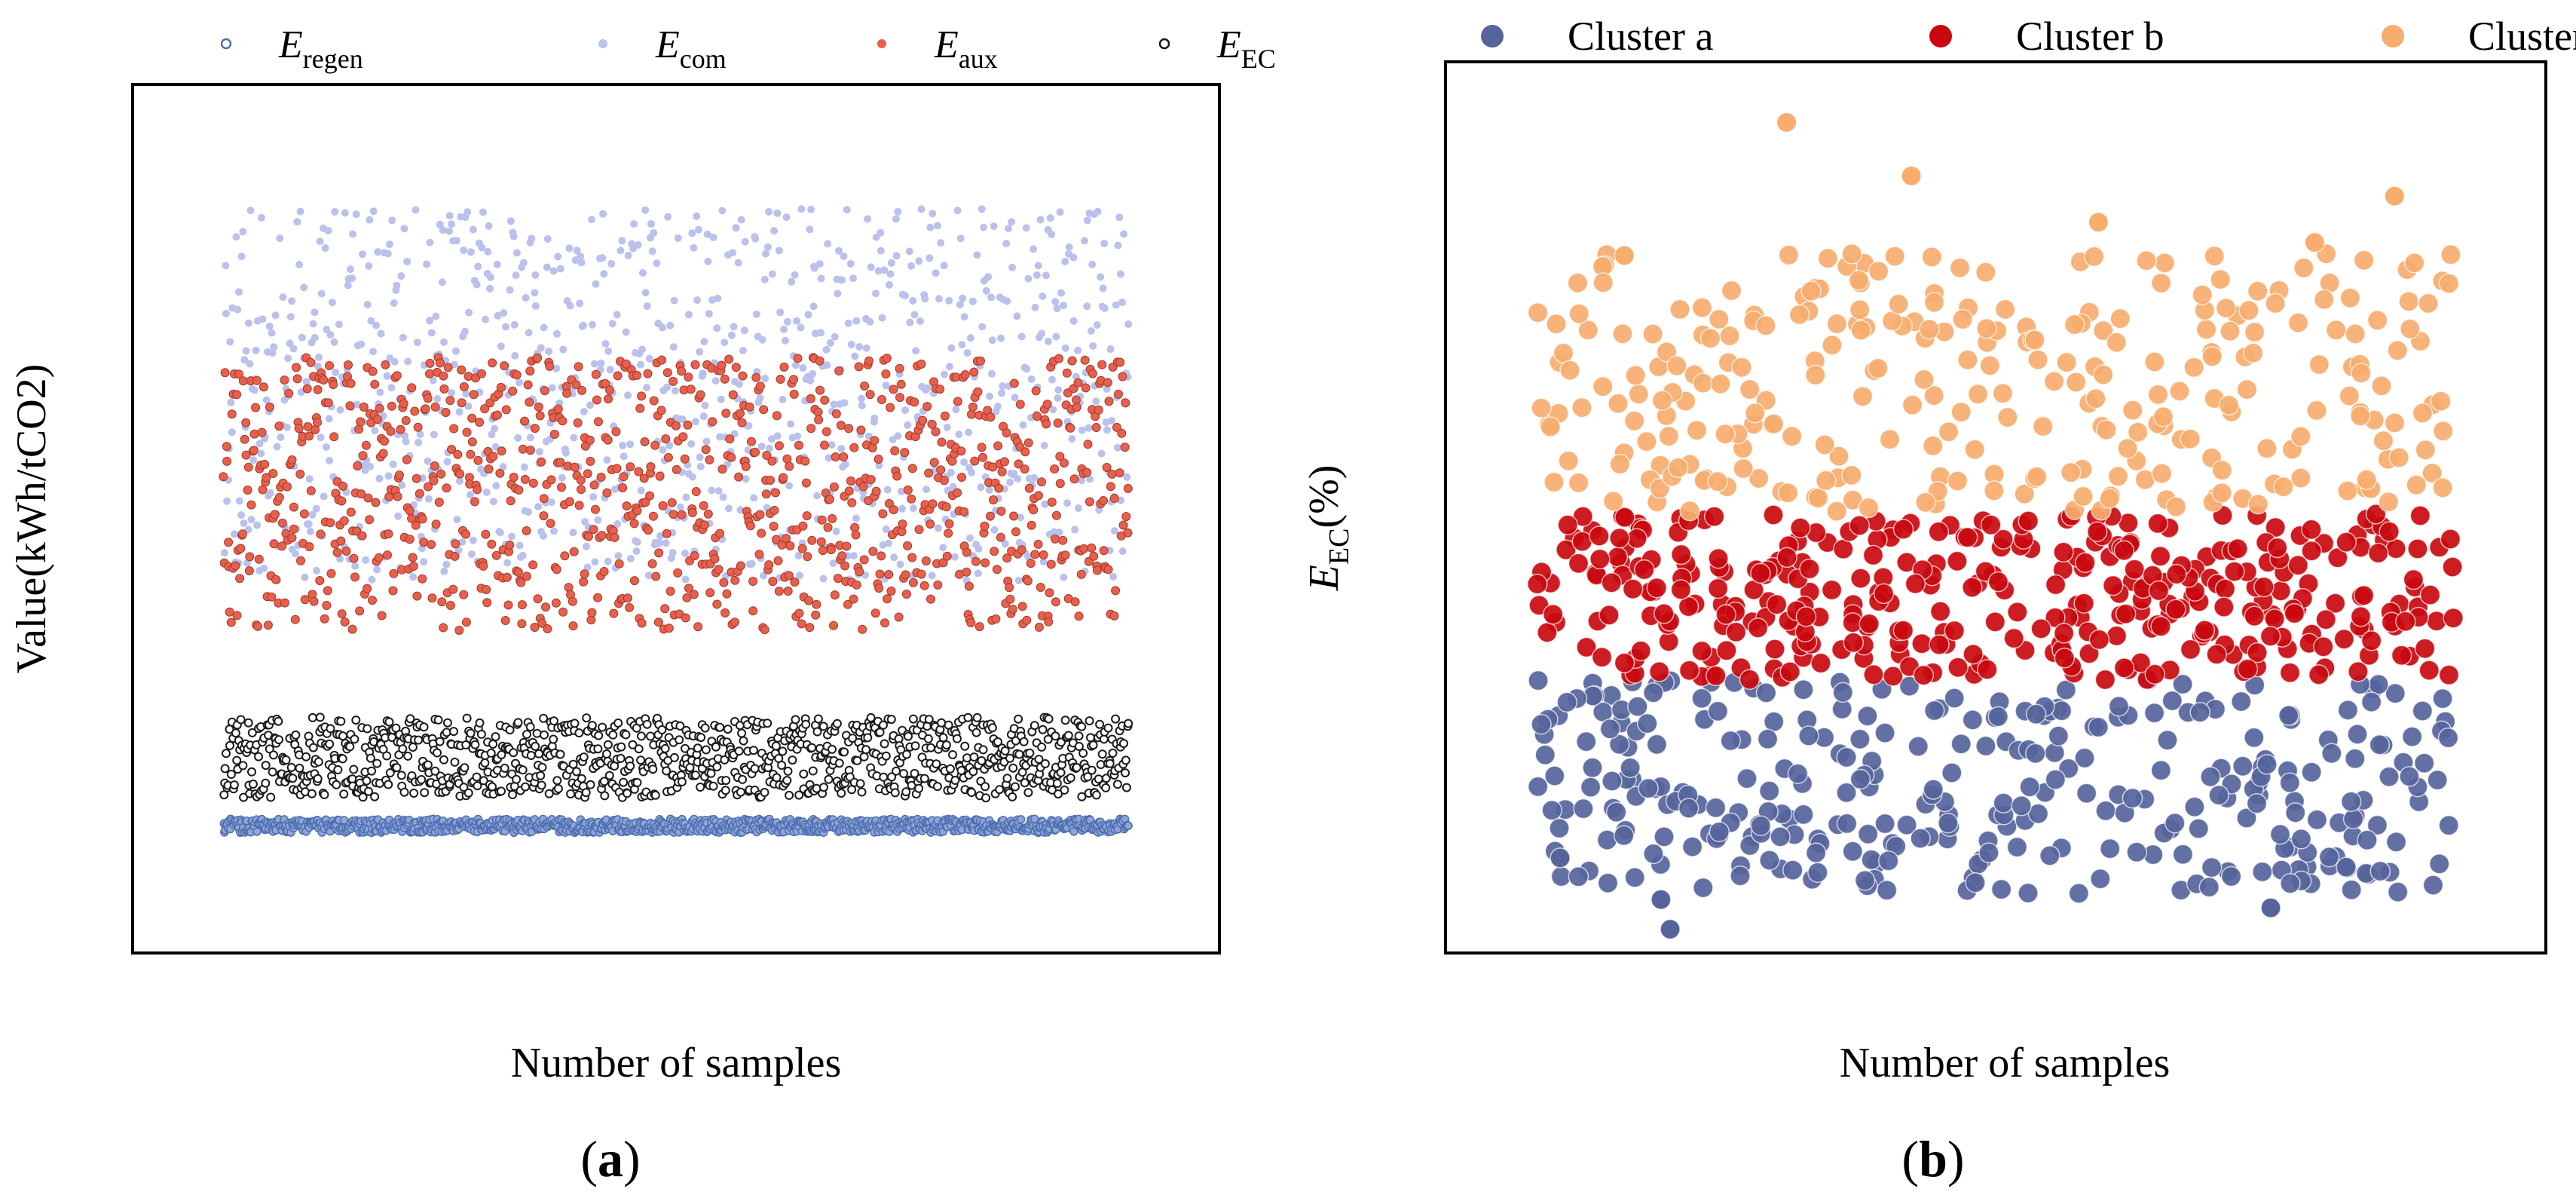 This screenshot has width=2576, height=1195. I want to click on panel-a-x-axis-label: Number of samples, so click(677, 1063).